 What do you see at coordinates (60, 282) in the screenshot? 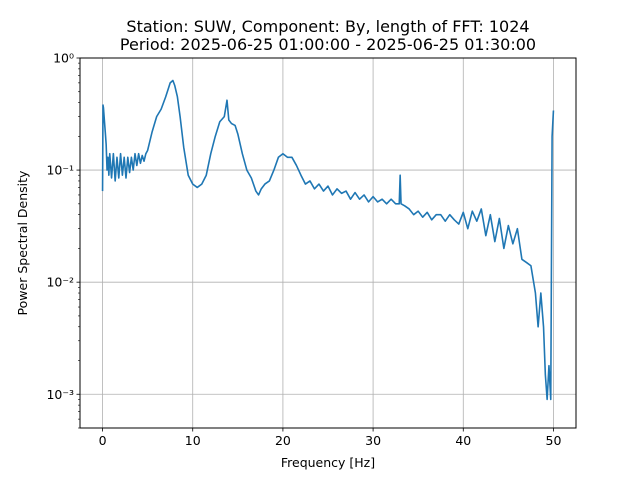
I see `y-tick-label: 10⁻²` at bounding box center [60, 282].